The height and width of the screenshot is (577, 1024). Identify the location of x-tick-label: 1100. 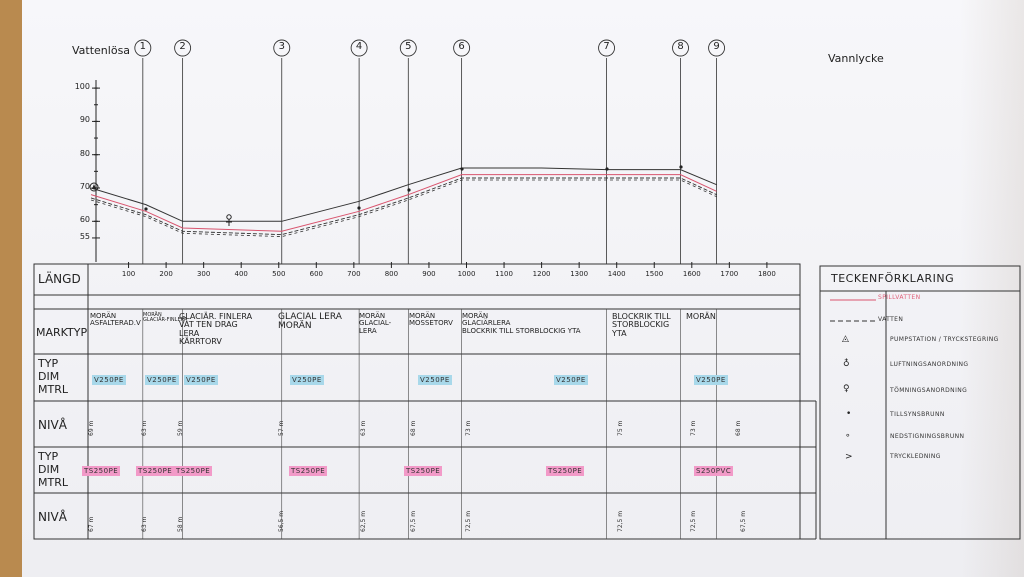
(504, 274).